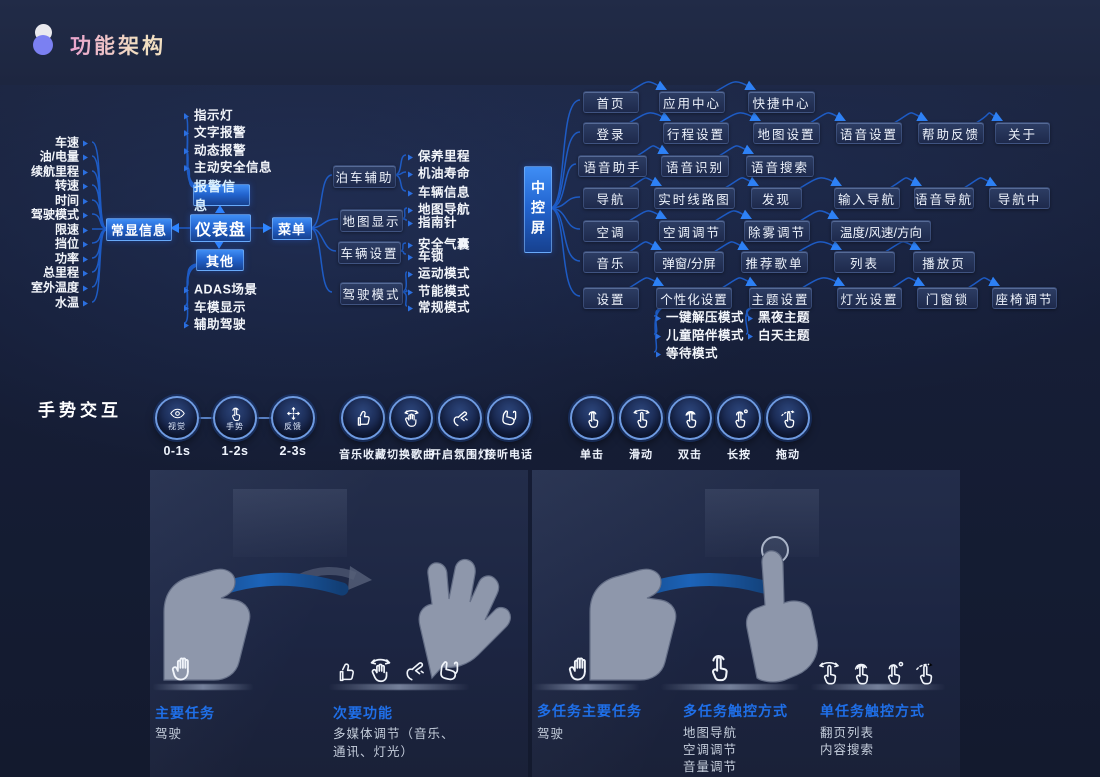  What do you see at coordinates (363, 713) in the screenshot?
I see `panel-heading: 次要功能` at bounding box center [363, 713].